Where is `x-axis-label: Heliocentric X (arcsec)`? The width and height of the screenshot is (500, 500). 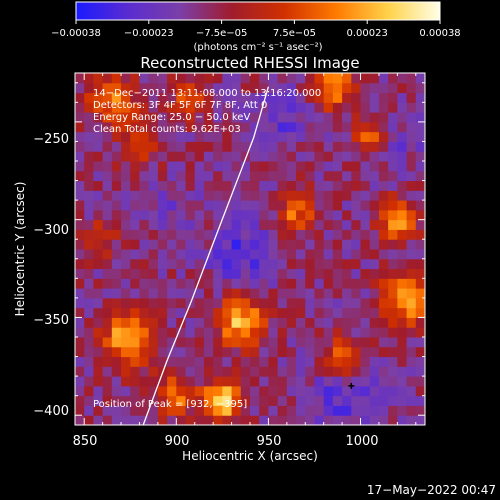
x-axis-label: Heliocentric X (arcsec) is located at coordinates (250, 456).